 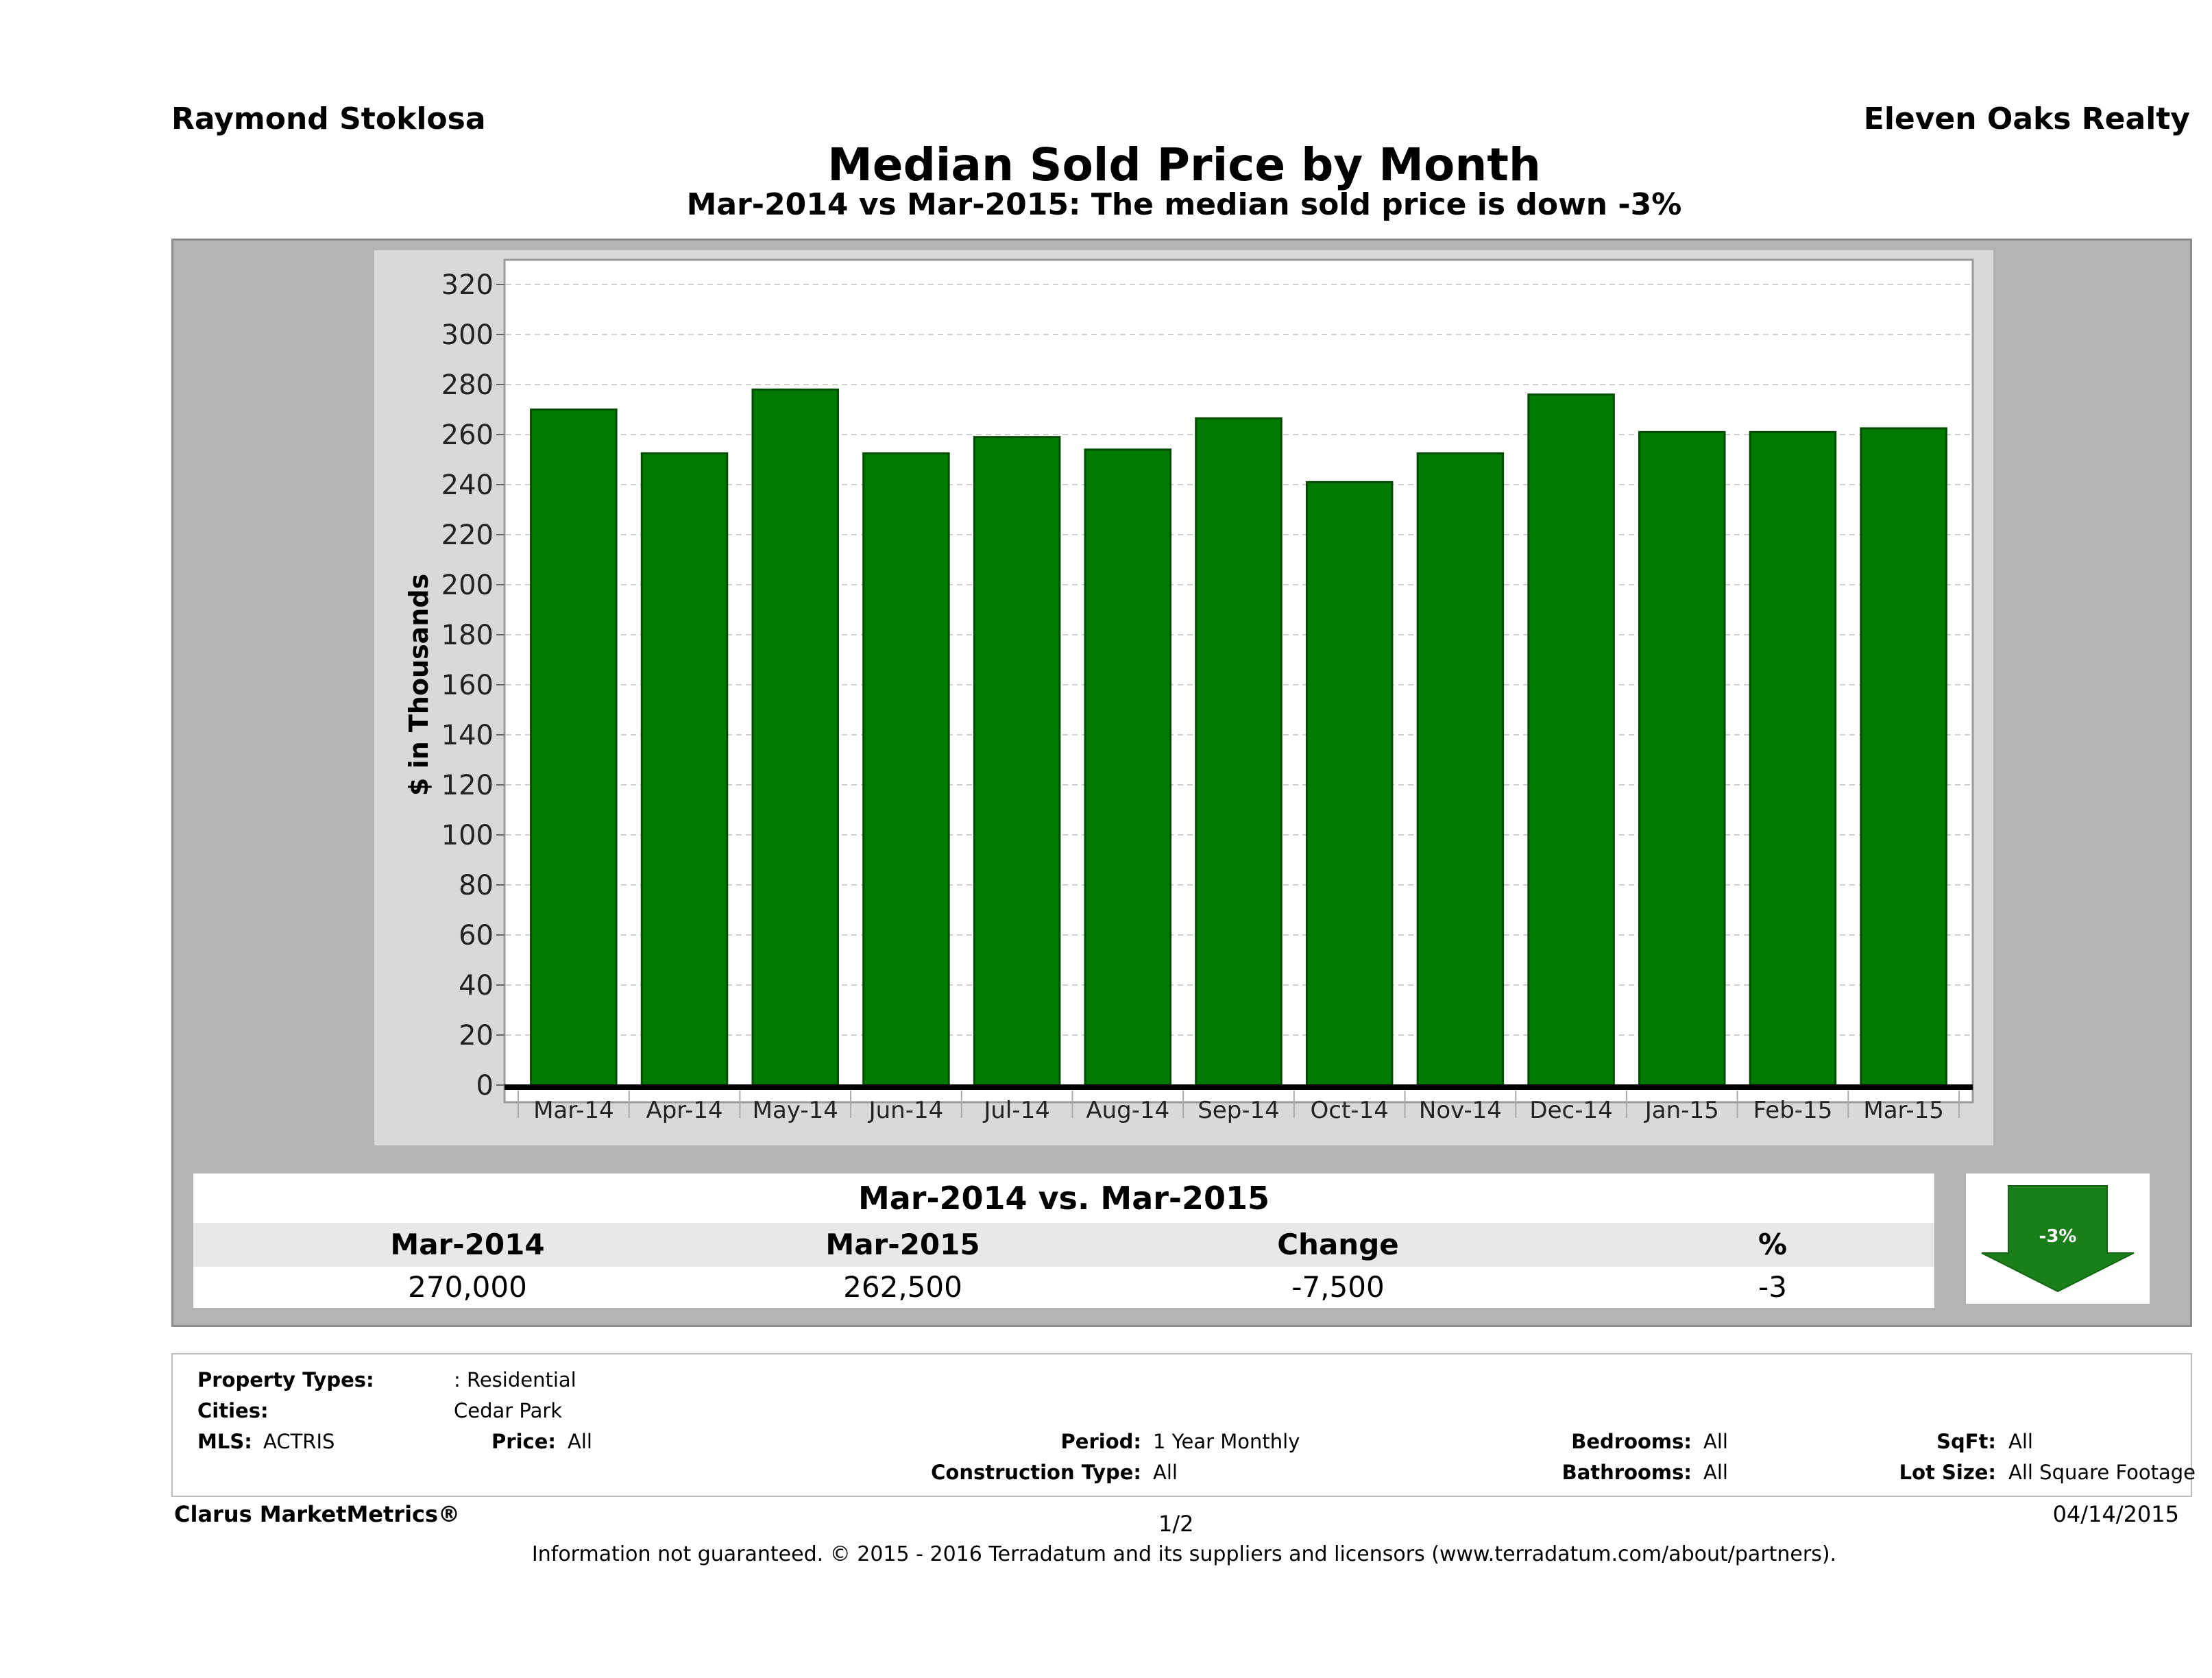 What do you see at coordinates (467, 635) in the screenshot?
I see `y-tick-label: 180` at bounding box center [467, 635].